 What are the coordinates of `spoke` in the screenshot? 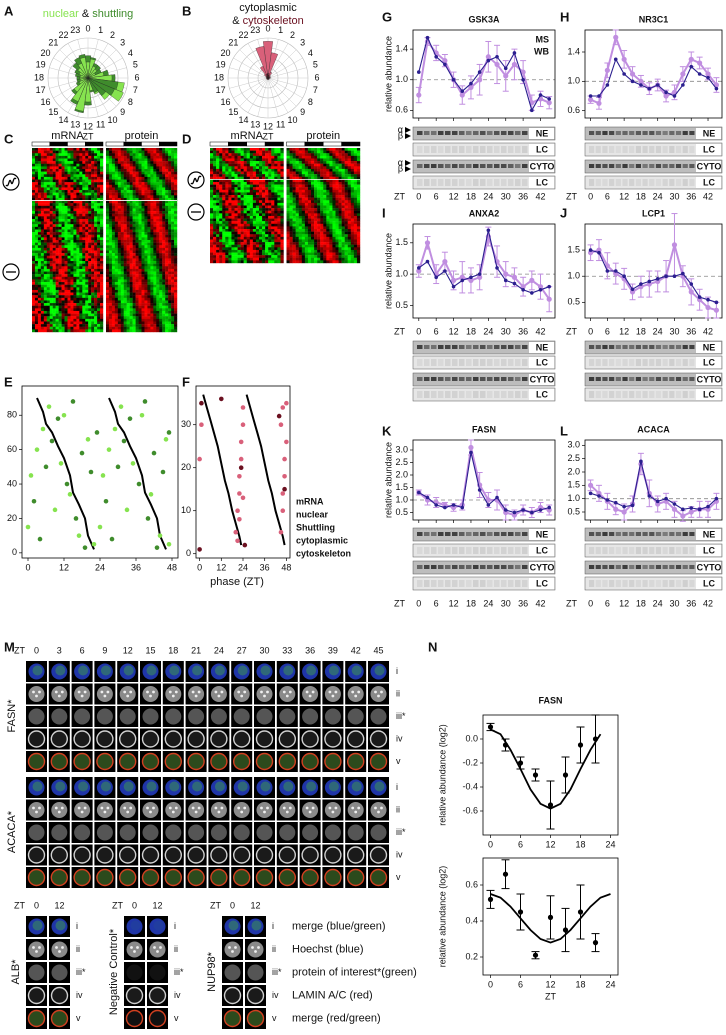 It's located at (278, 61).